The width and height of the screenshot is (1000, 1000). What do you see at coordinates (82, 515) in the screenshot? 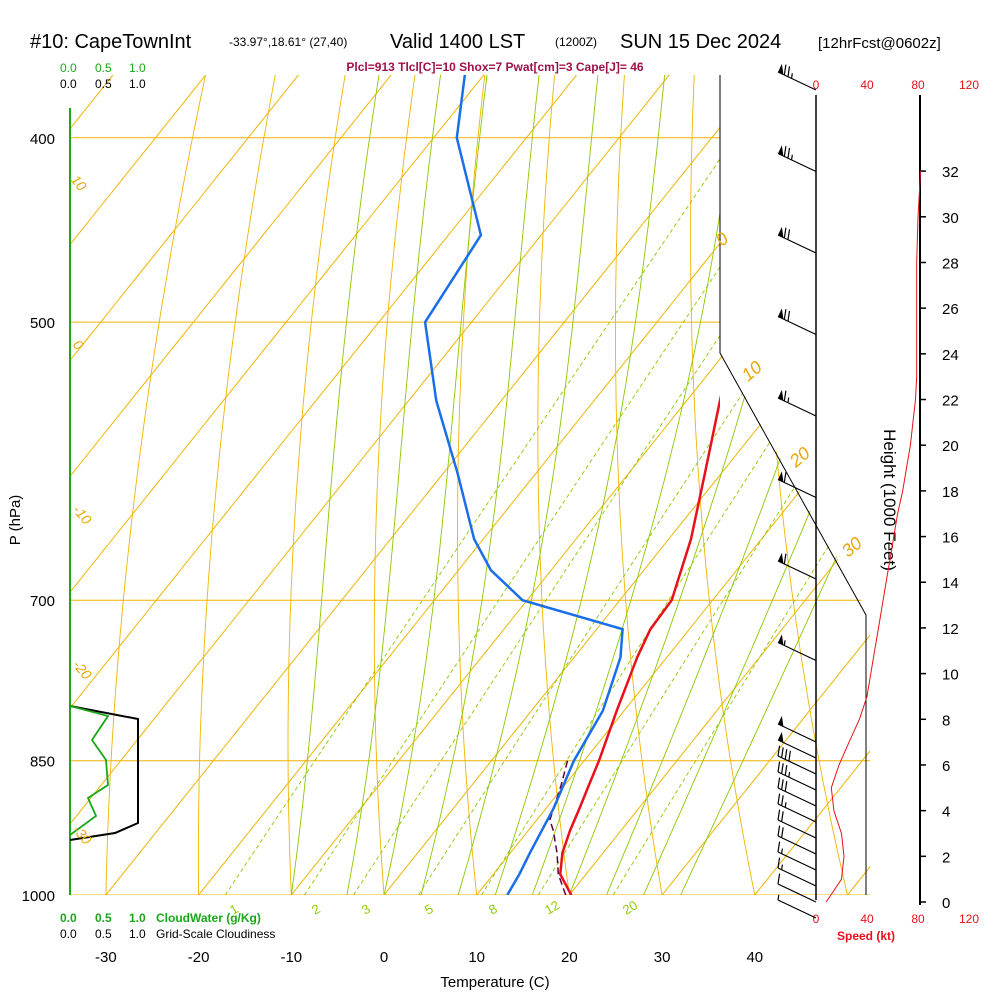
I see `isotherm-label: -10` at bounding box center [82, 515].